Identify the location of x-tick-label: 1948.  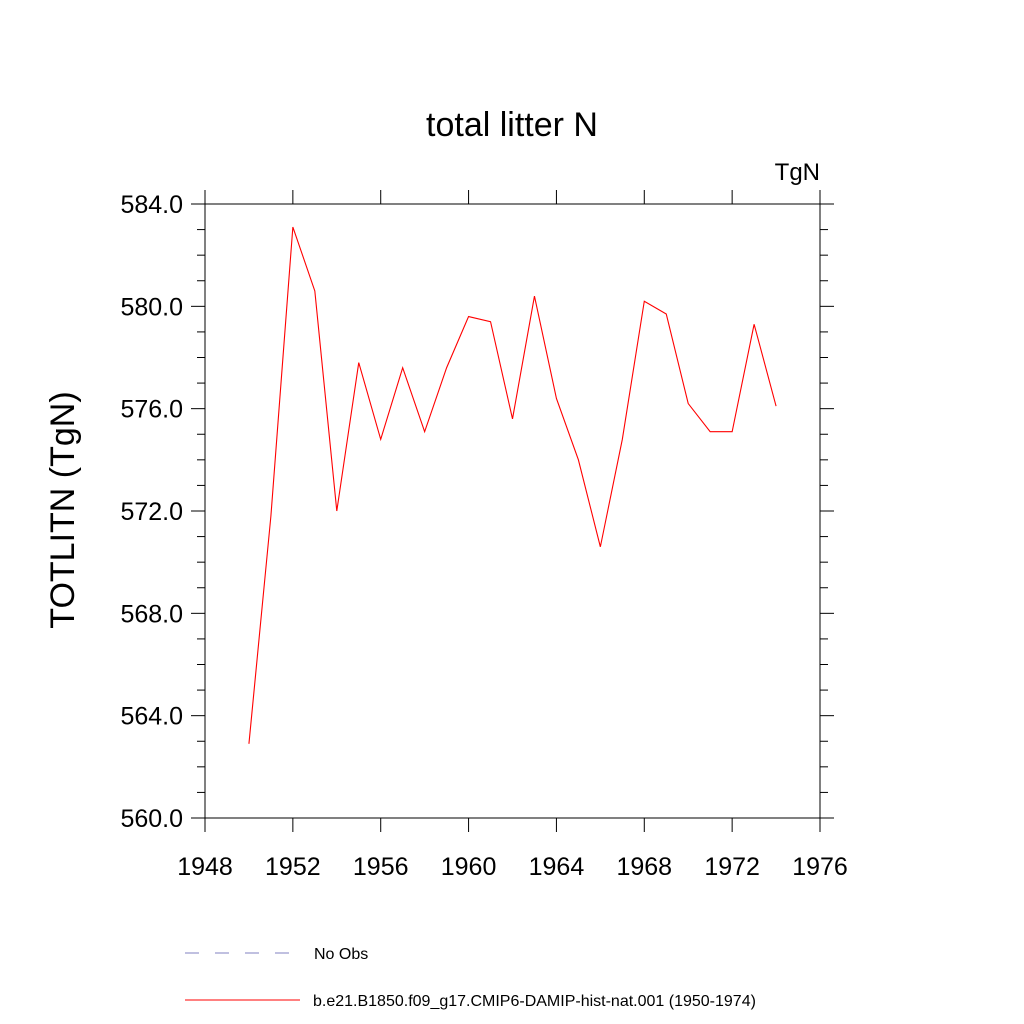
(205, 867).